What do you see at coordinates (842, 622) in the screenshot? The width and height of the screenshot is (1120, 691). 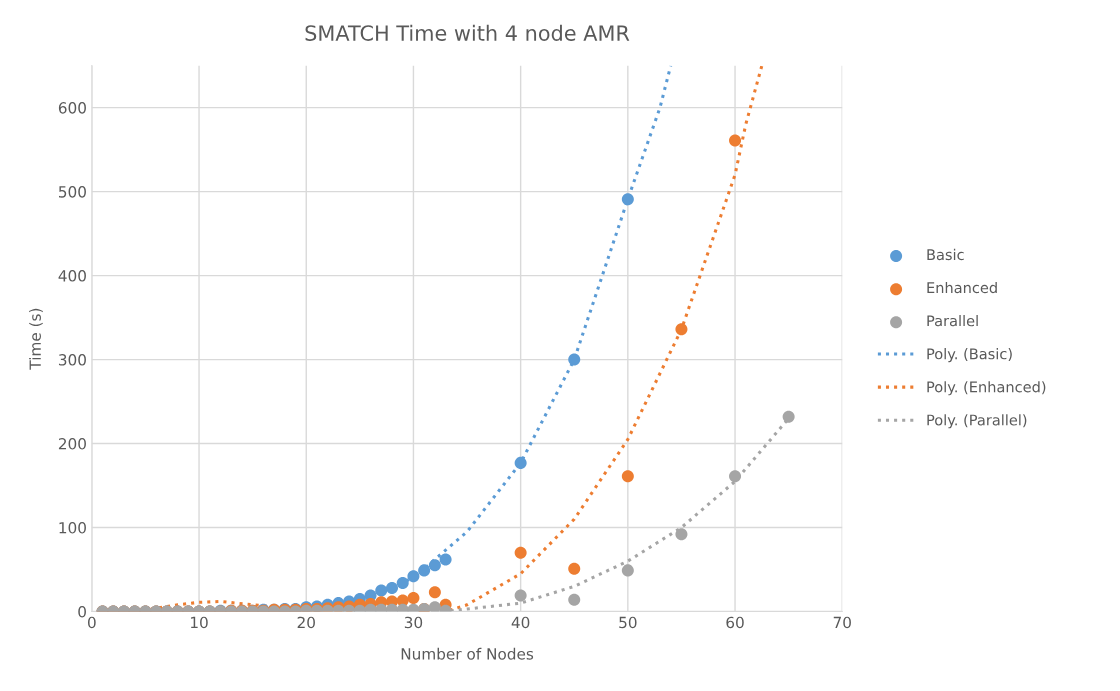 I see `x-tick-label: 70` at bounding box center [842, 622].